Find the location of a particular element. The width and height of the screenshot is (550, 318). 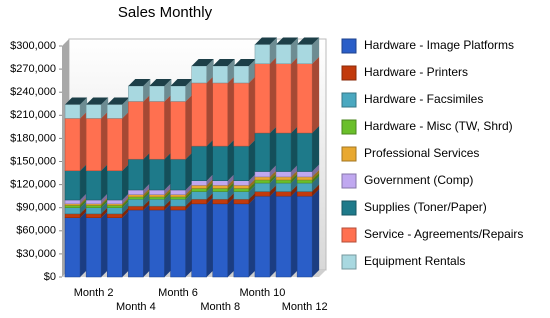

legend-label: Equipment Rentals is located at coordinates (414, 261).